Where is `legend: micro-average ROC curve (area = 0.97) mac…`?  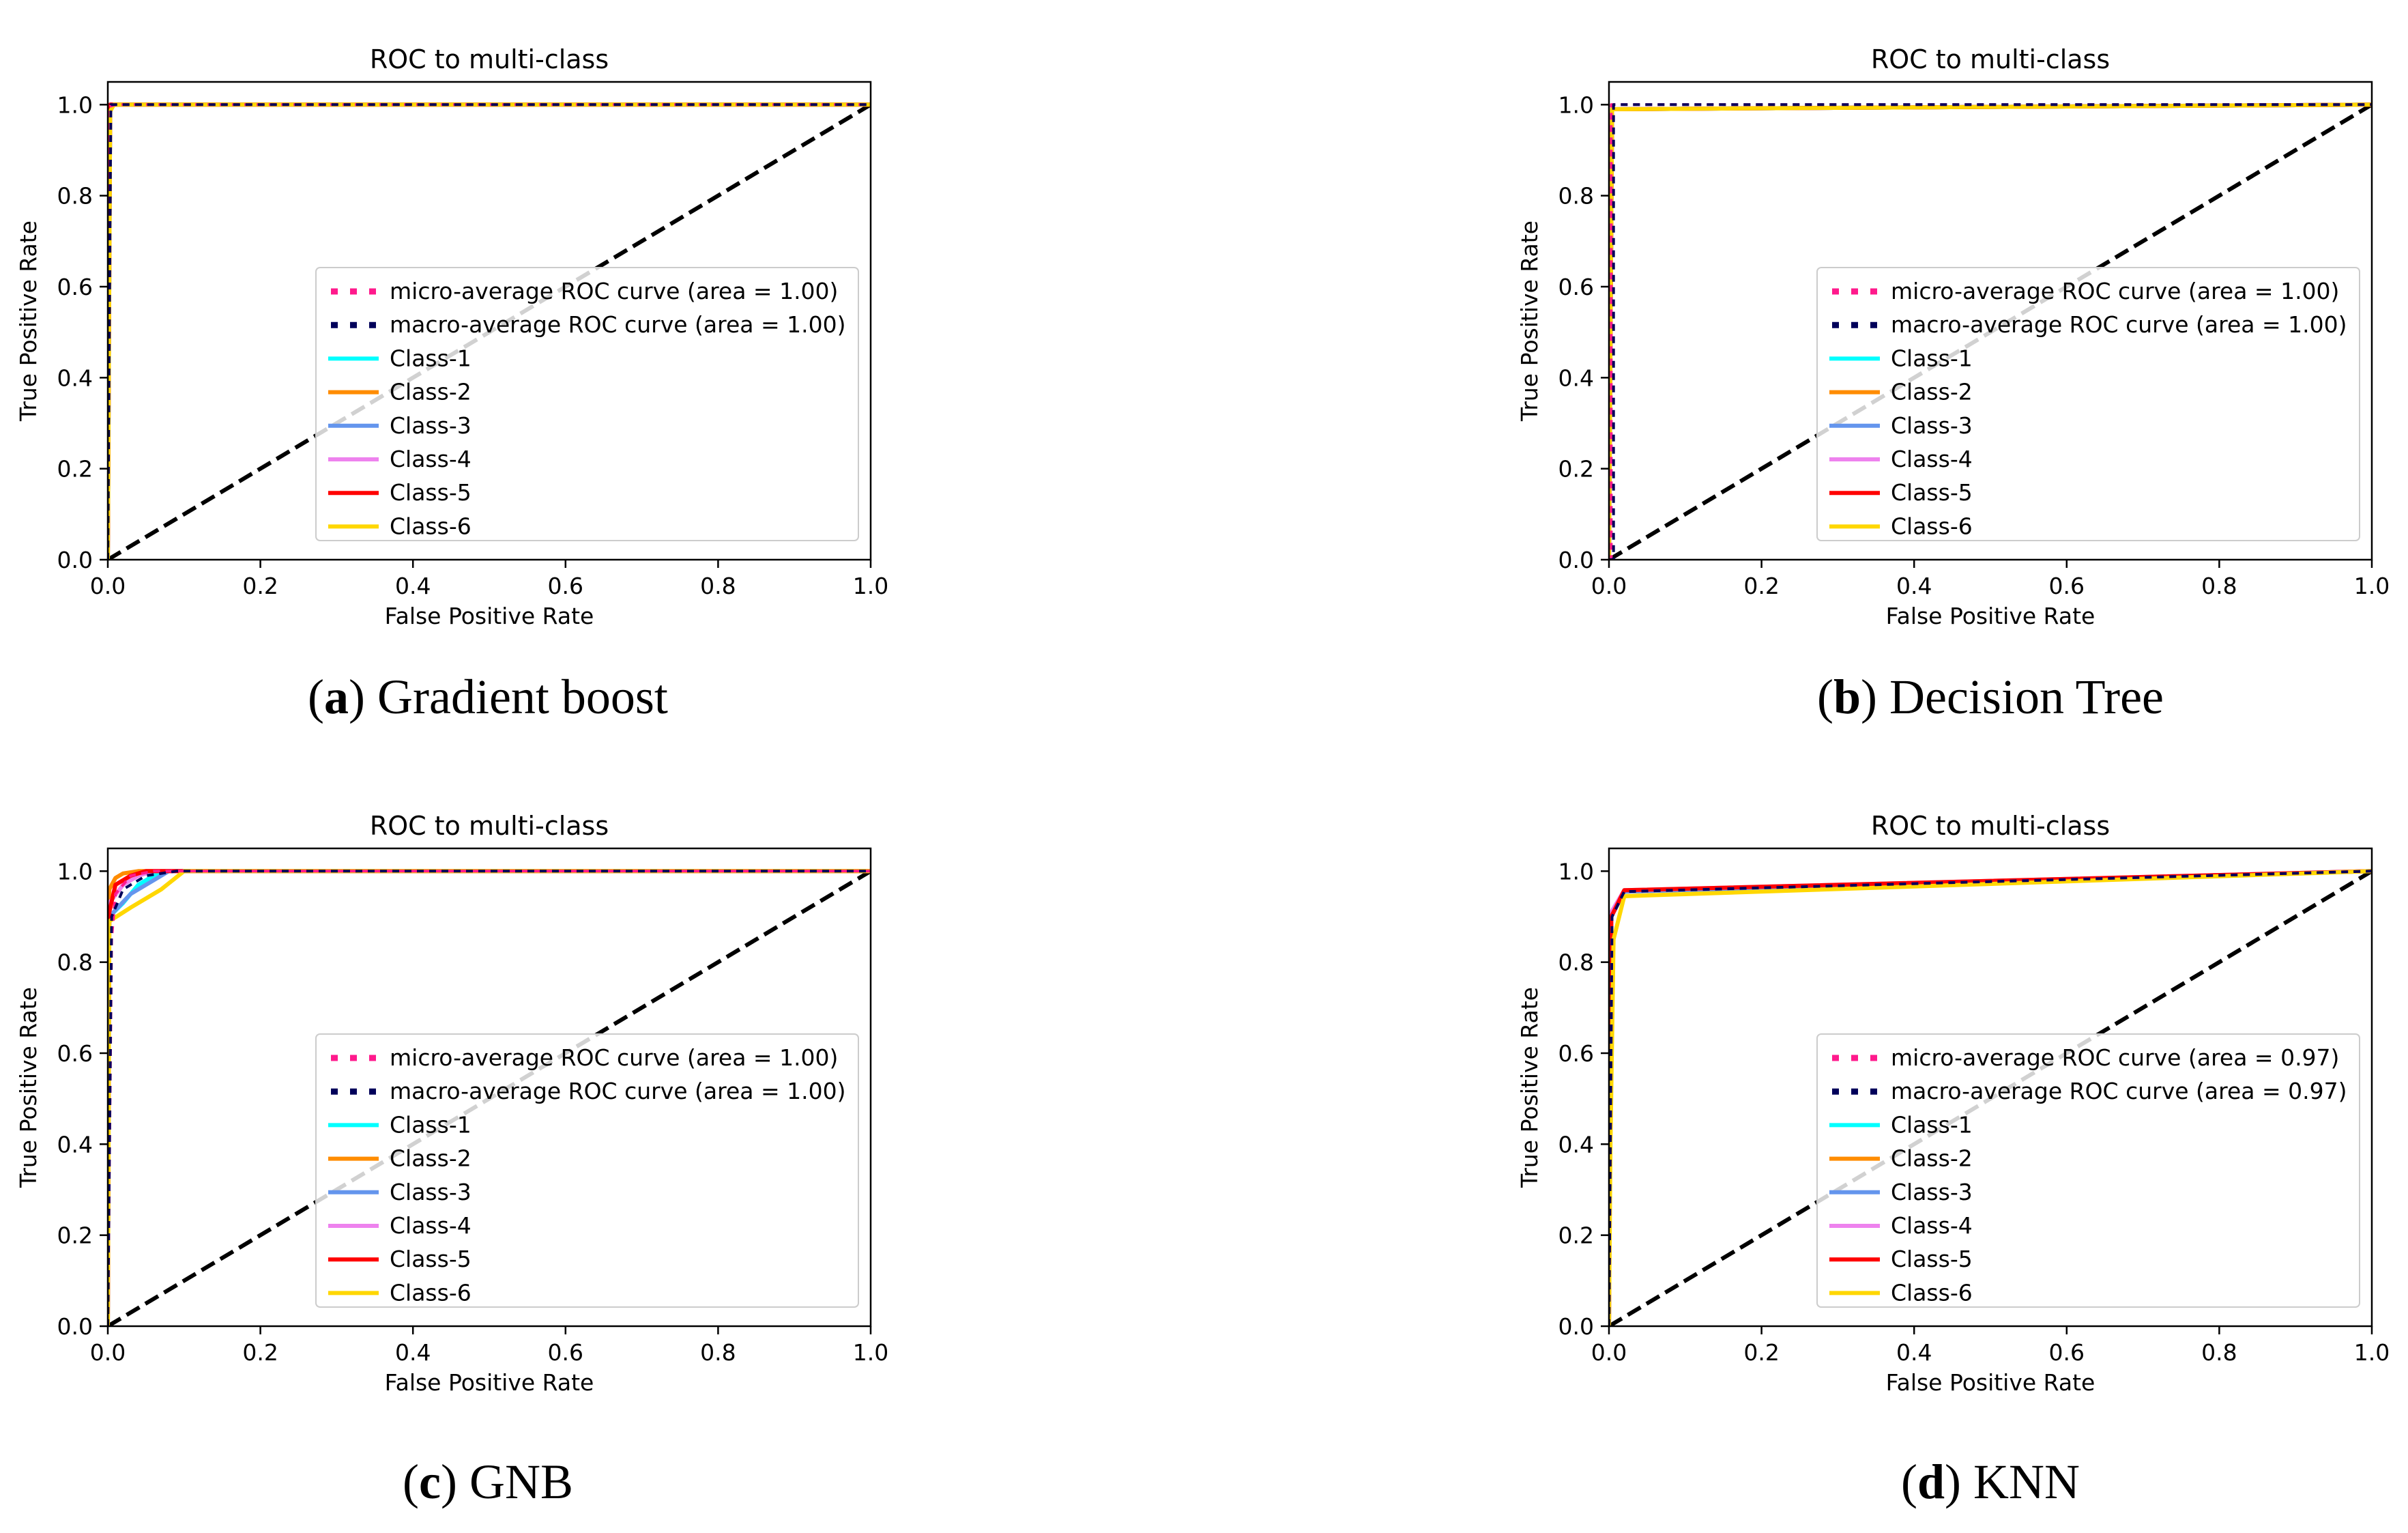 legend: micro-average ROC curve (area = 0.97) mac… is located at coordinates (2088, 1171).